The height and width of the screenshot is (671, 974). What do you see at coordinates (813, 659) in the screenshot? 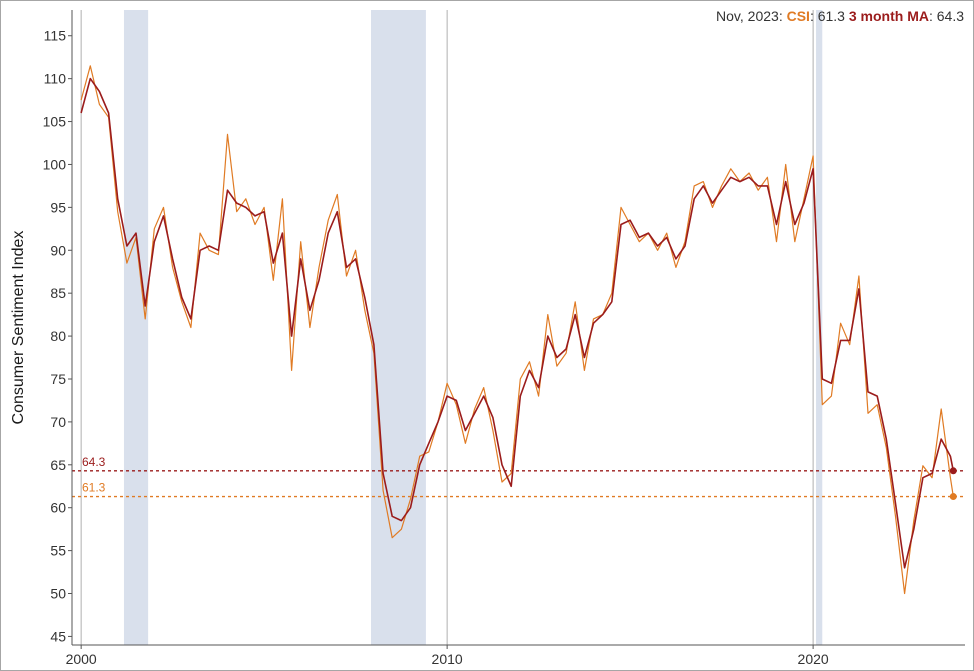
I see `x-tick-label: 2020` at bounding box center [813, 659].